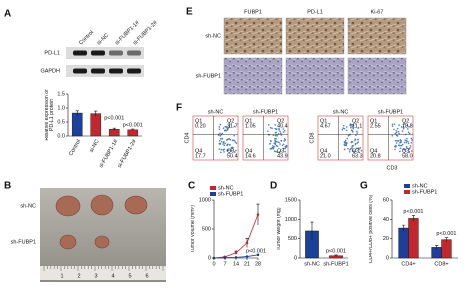 The image size is (474, 296). I want to click on quadrant-name: Q3, so click(405, 151).